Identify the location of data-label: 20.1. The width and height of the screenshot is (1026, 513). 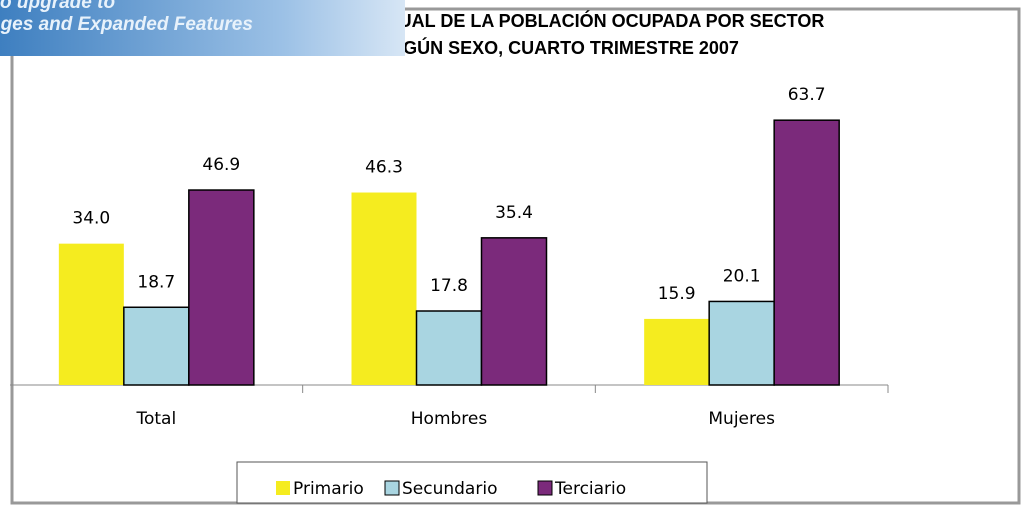
(742, 276).